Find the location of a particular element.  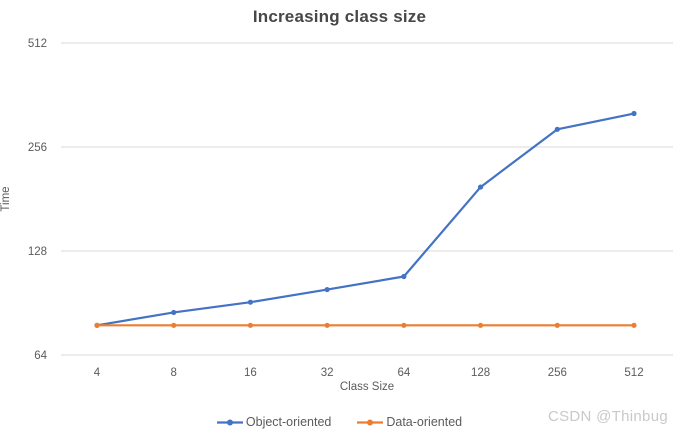

chart-title: Increasing class size is located at coordinates (339, 16).